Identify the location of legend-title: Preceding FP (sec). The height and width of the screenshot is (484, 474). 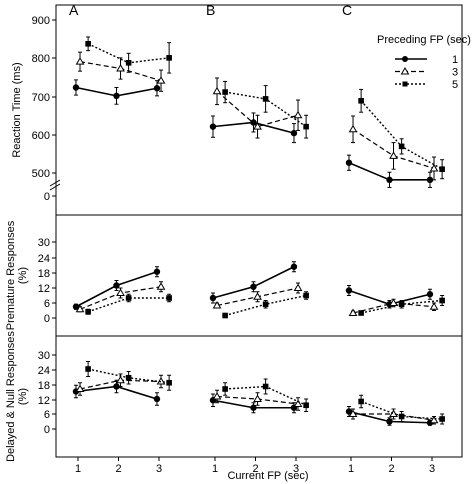
(424, 40).